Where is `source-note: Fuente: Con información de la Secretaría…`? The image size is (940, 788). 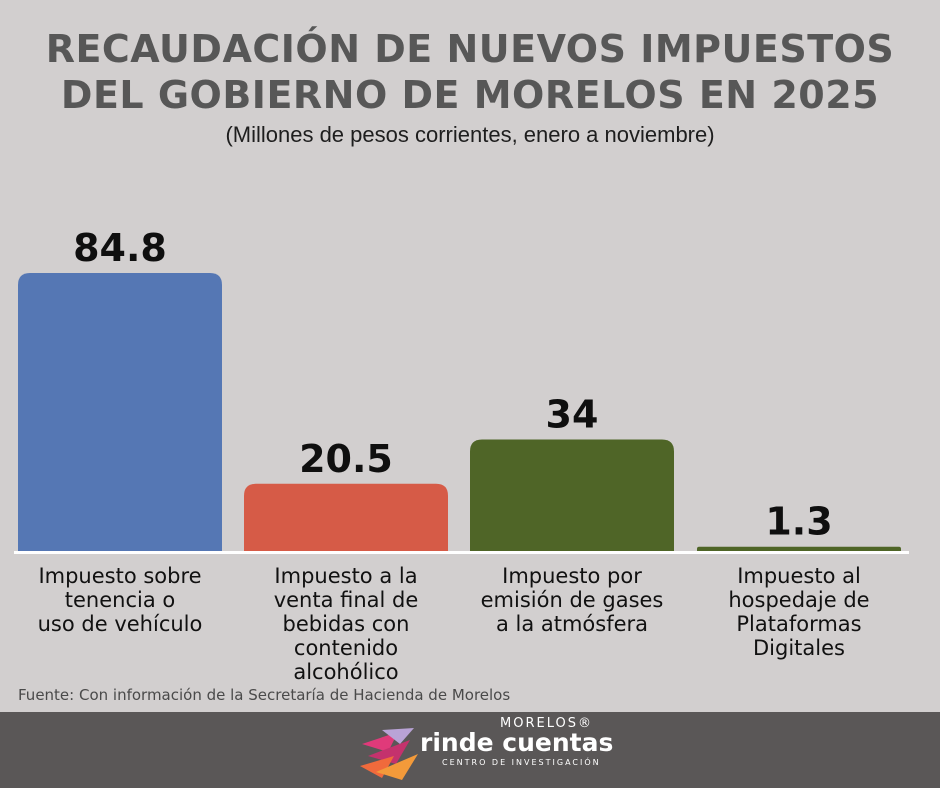
source-note: Fuente: Con información de la Secretaría… is located at coordinates (264, 695).